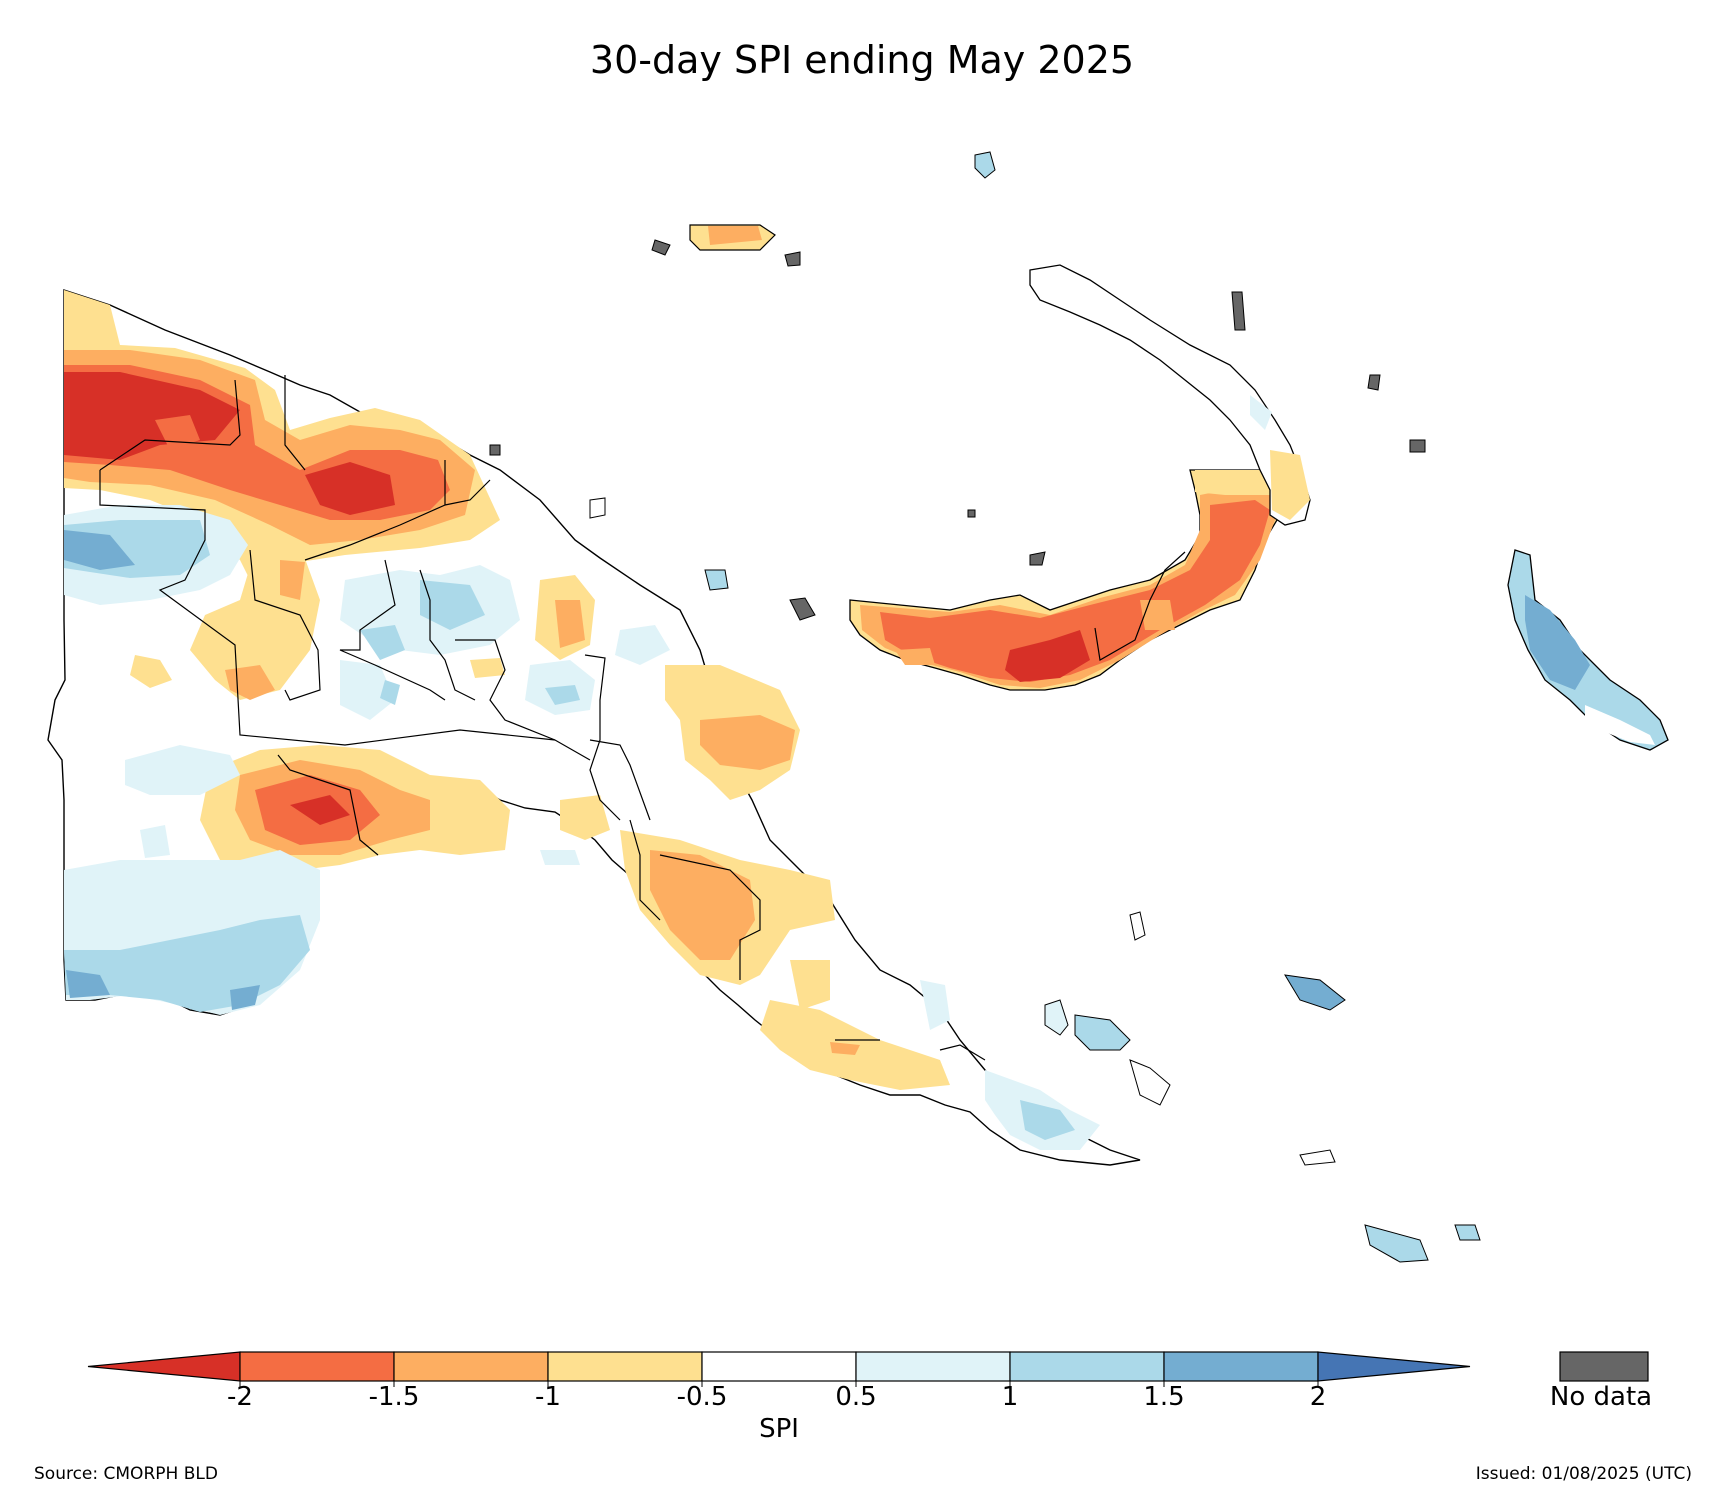 This screenshot has width=1724, height=1494. Describe the element at coordinates (164, 1366) in the screenshot. I see `colorbar-extend-low` at that location.